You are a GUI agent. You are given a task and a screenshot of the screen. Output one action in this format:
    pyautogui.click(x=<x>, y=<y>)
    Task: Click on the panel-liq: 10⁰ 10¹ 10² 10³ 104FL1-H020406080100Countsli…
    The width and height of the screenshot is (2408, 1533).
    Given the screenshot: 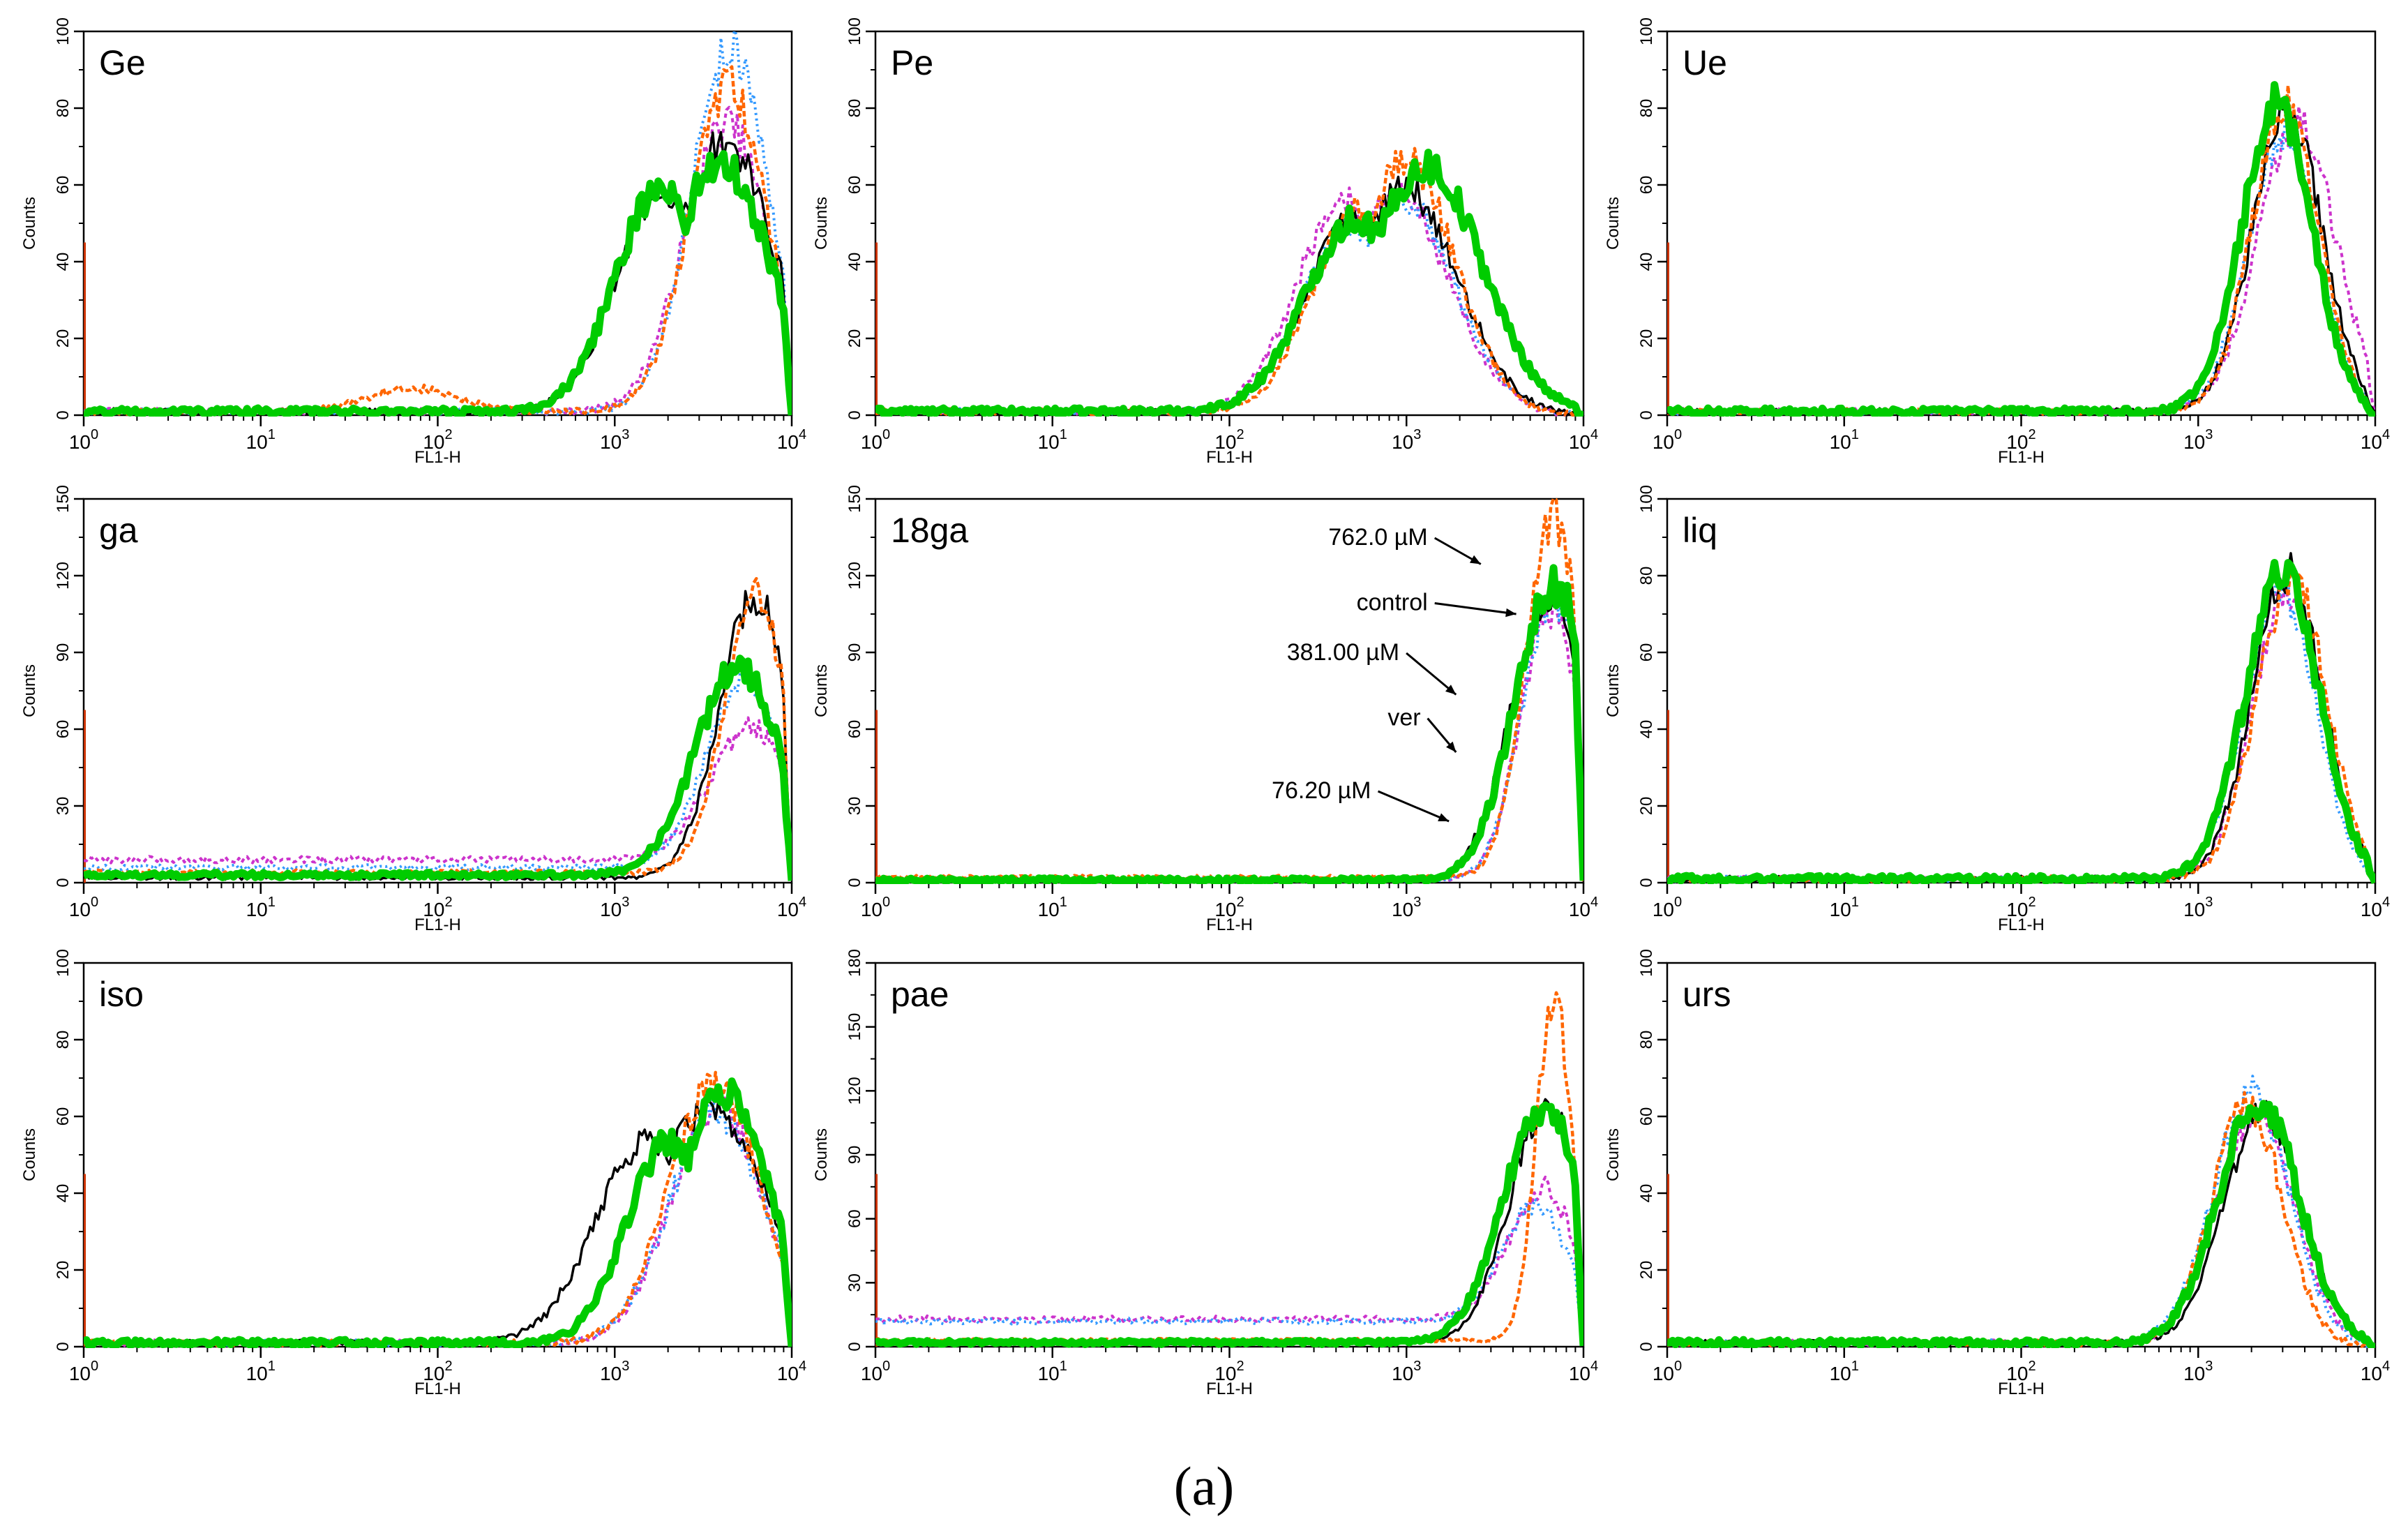 What is the action you would take?
    pyautogui.click(x=1997, y=709)
    